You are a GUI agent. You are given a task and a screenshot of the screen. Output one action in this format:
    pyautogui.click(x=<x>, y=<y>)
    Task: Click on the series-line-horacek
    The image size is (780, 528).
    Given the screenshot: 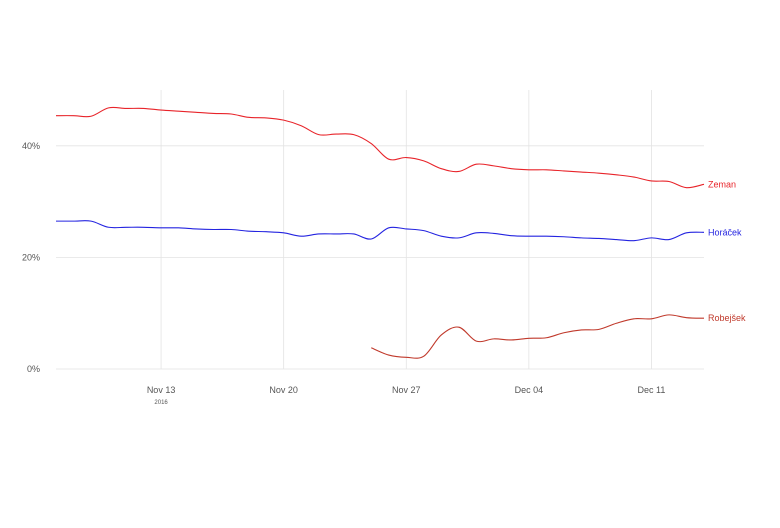 What is the action you would take?
    pyautogui.click(x=380, y=231)
    